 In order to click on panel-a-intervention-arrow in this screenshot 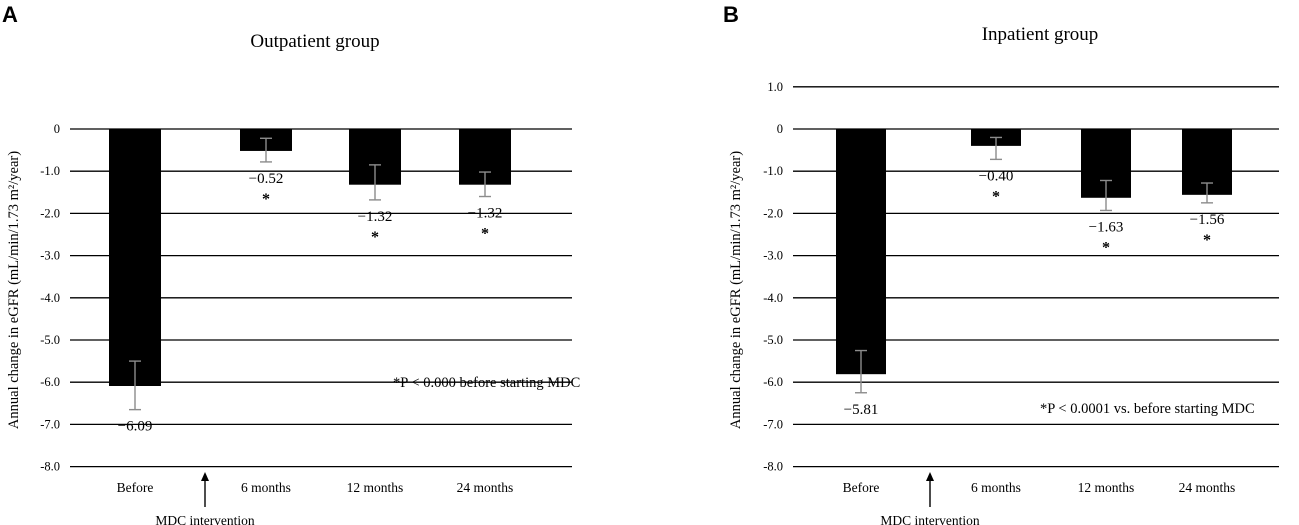, I will do `click(205, 489)`.